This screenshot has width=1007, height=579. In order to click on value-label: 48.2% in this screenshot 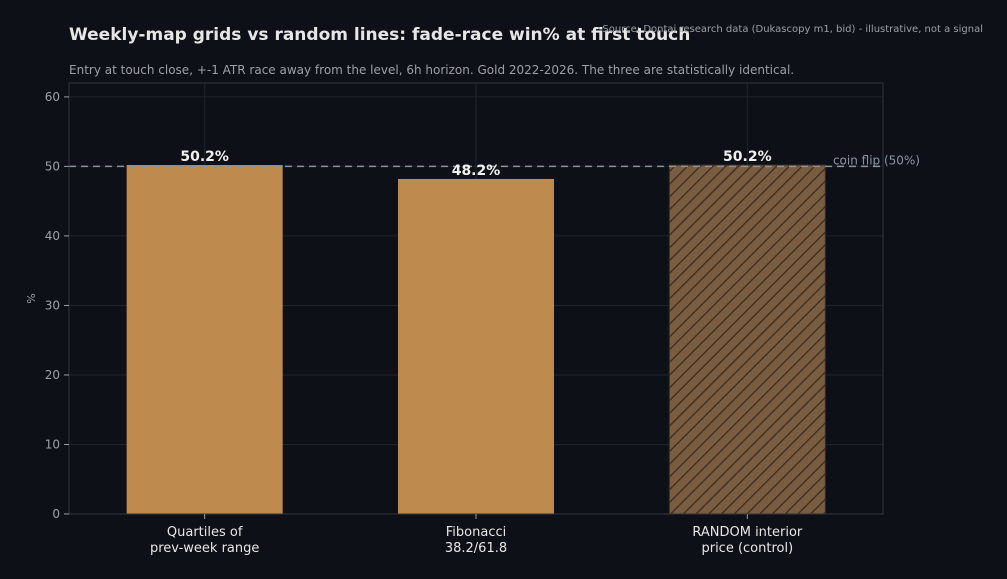, I will do `click(476, 171)`.